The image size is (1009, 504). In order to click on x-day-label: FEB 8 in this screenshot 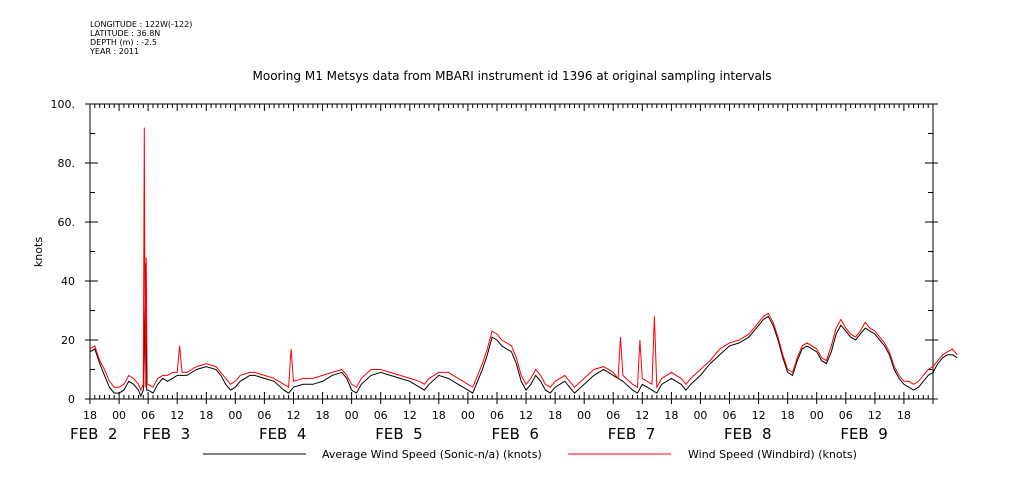, I will do `click(747, 434)`.